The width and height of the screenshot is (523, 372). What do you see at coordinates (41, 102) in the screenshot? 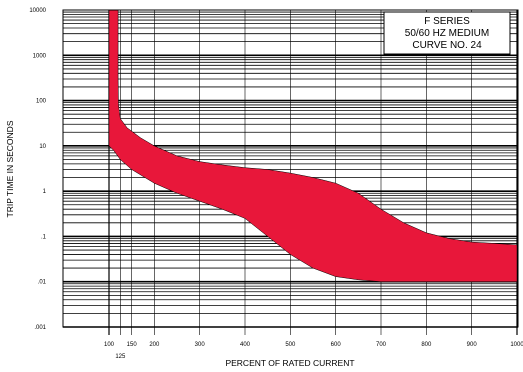
I see `y-tick-label: 100` at bounding box center [41, 102].